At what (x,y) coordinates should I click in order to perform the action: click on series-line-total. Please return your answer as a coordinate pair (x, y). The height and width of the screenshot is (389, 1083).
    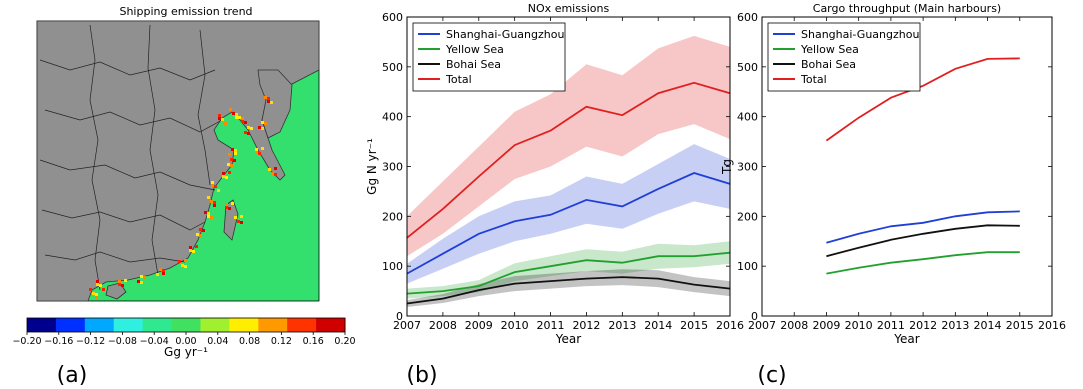
    Looking at the image, I should click on (568, 160).